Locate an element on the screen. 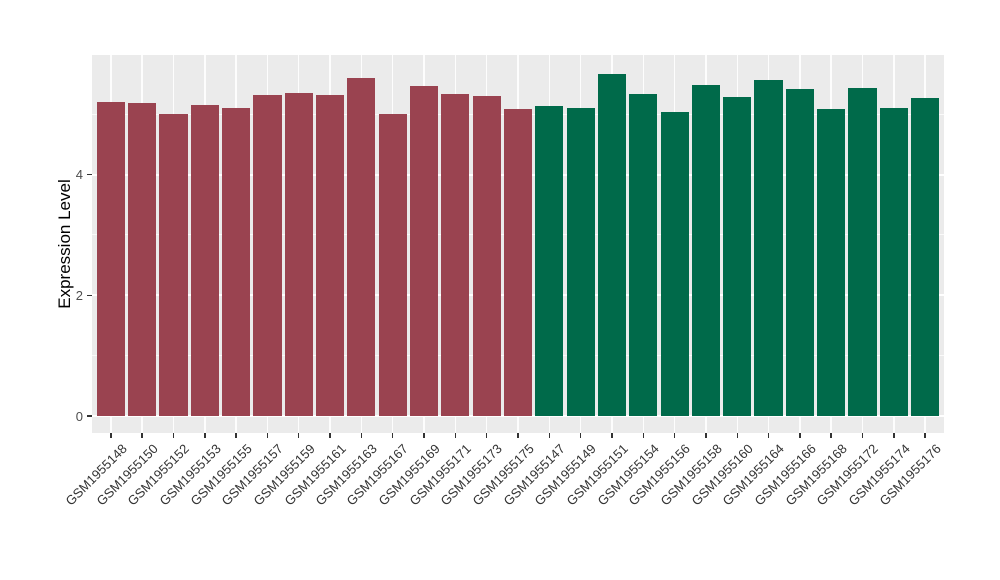  bar-GSM1955166 is located at coordinates (799, 252).